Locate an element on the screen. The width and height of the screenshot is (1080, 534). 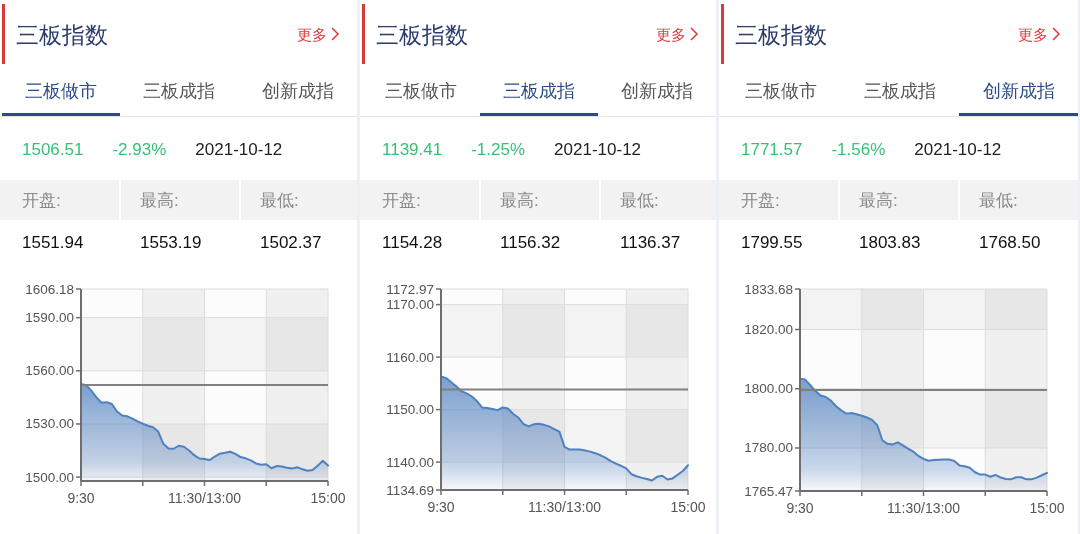
y-tick-label: 1820.00 is located at coordinates (768, 329).